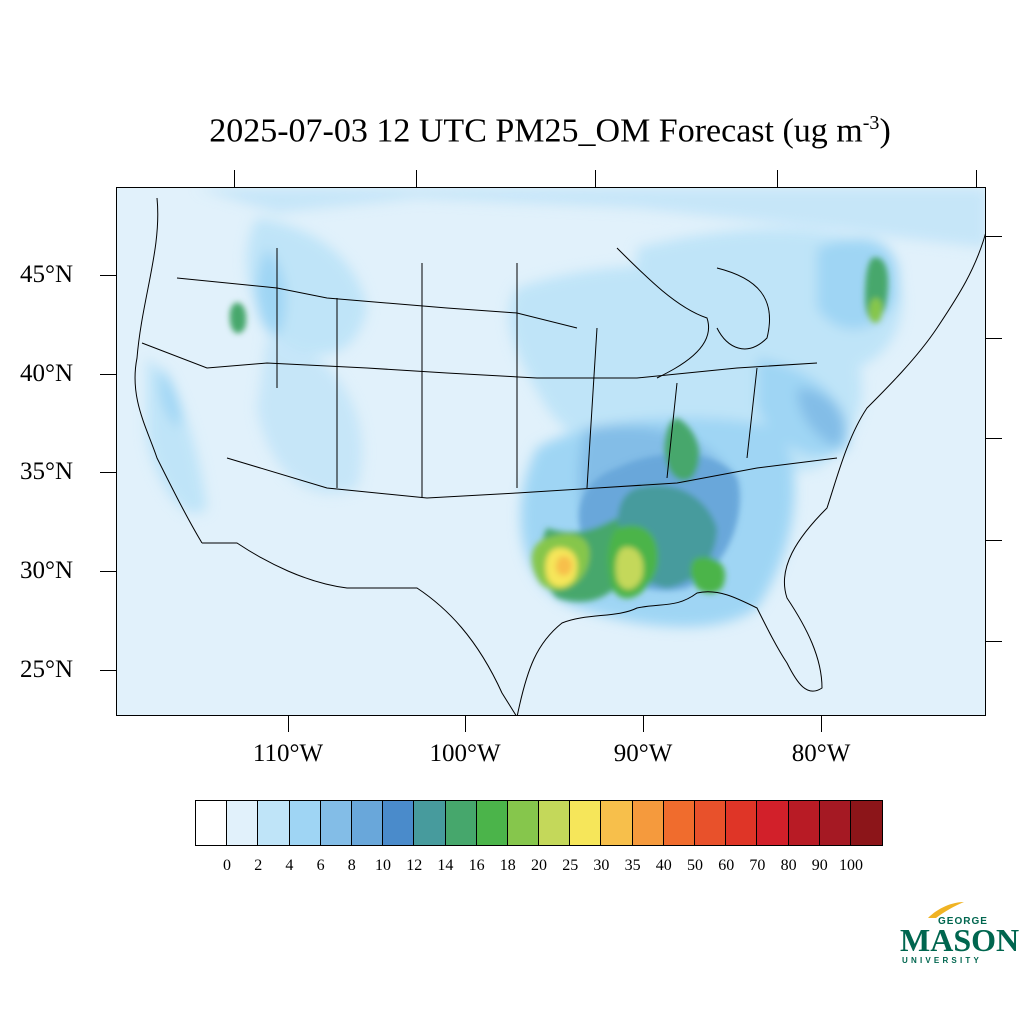 The width and height of the screenshot is (1024, 1024). I want to click on title-text: 2025-07-03 12 UTC PM25_OM Forecast (ug m, so click(536, 131).